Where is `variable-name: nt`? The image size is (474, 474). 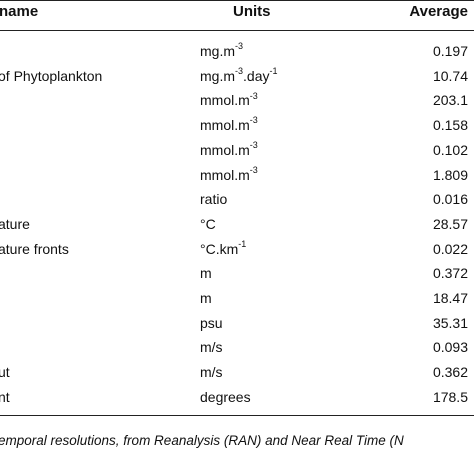 variable-name: nt is located at coordinates (5, 396).